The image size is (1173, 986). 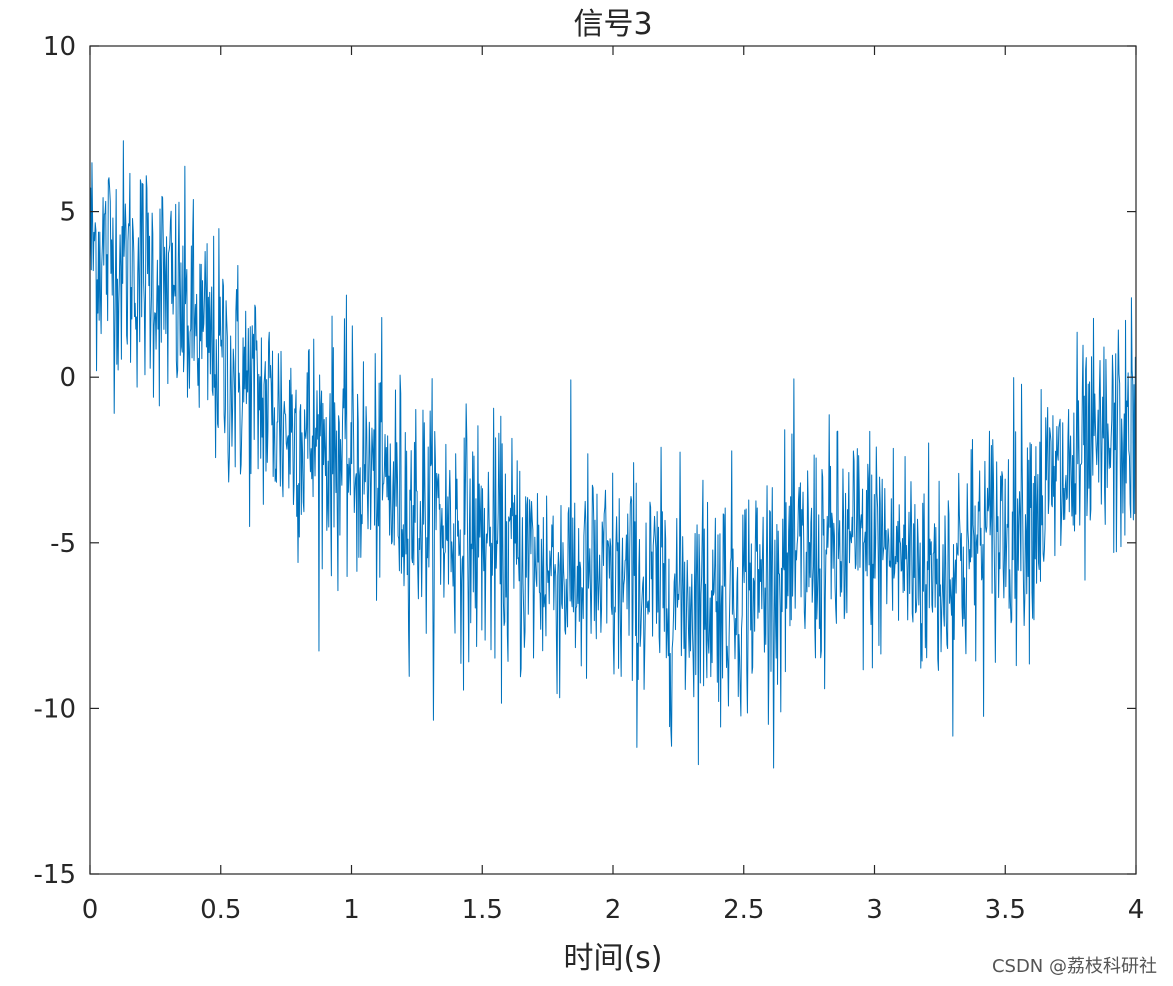 What do you see at coordinates (90, 910) in the screenshot?
I see `x-tick-label: 0` at bounding box center [90, 910].